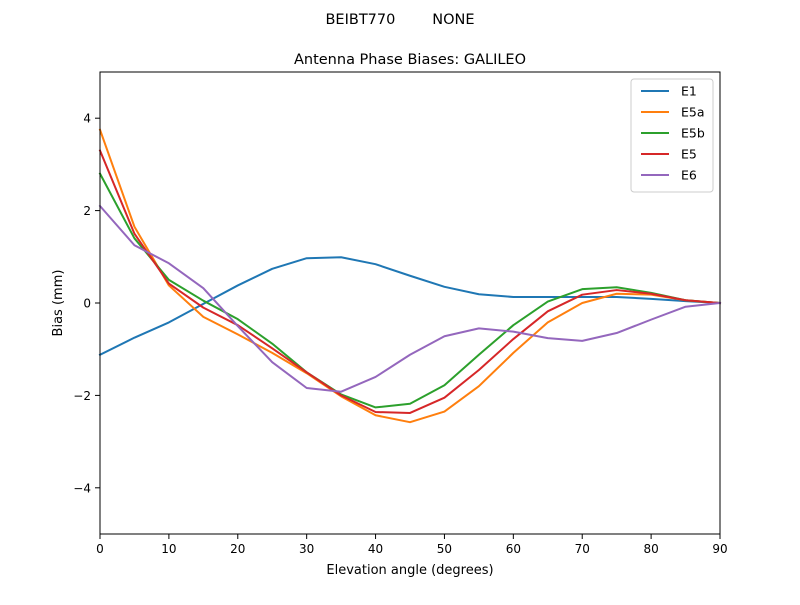  I want to click on y-tick-label: −2, so click(82, 396).